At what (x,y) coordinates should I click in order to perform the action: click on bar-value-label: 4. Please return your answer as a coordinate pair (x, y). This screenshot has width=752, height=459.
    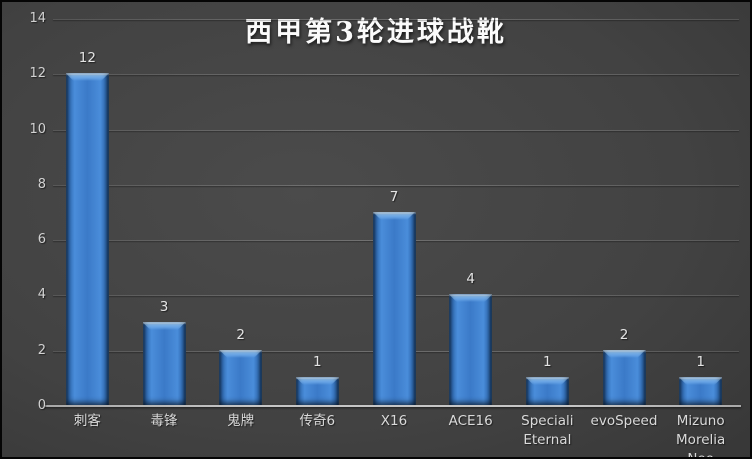
    Looking at the image, I should click on (470, 279).